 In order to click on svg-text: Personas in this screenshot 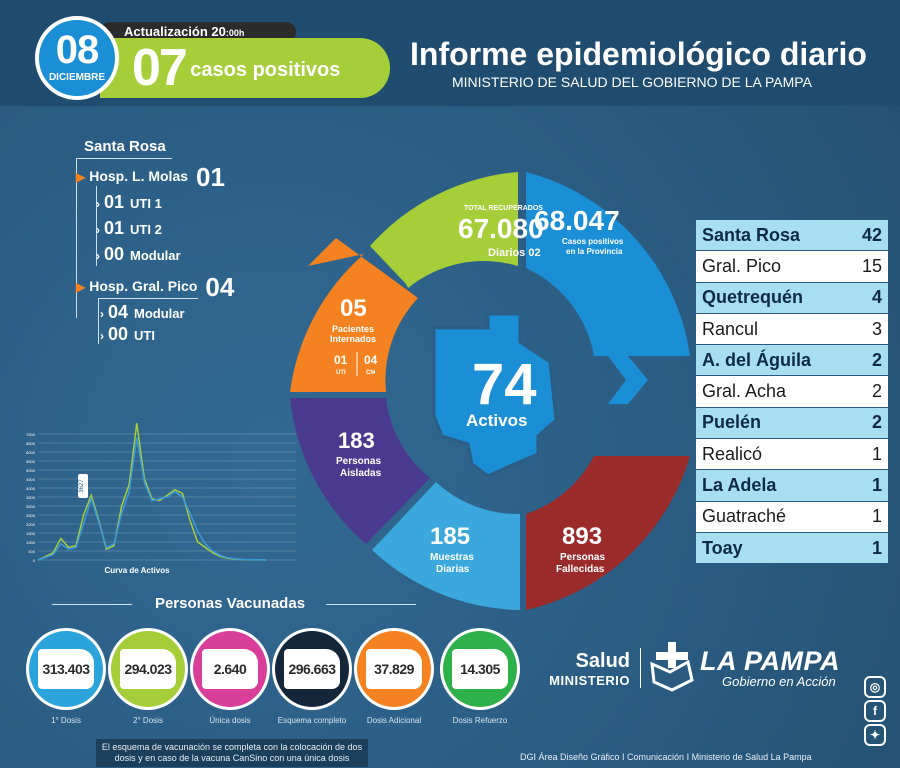, I will do `click(582, 557)`.